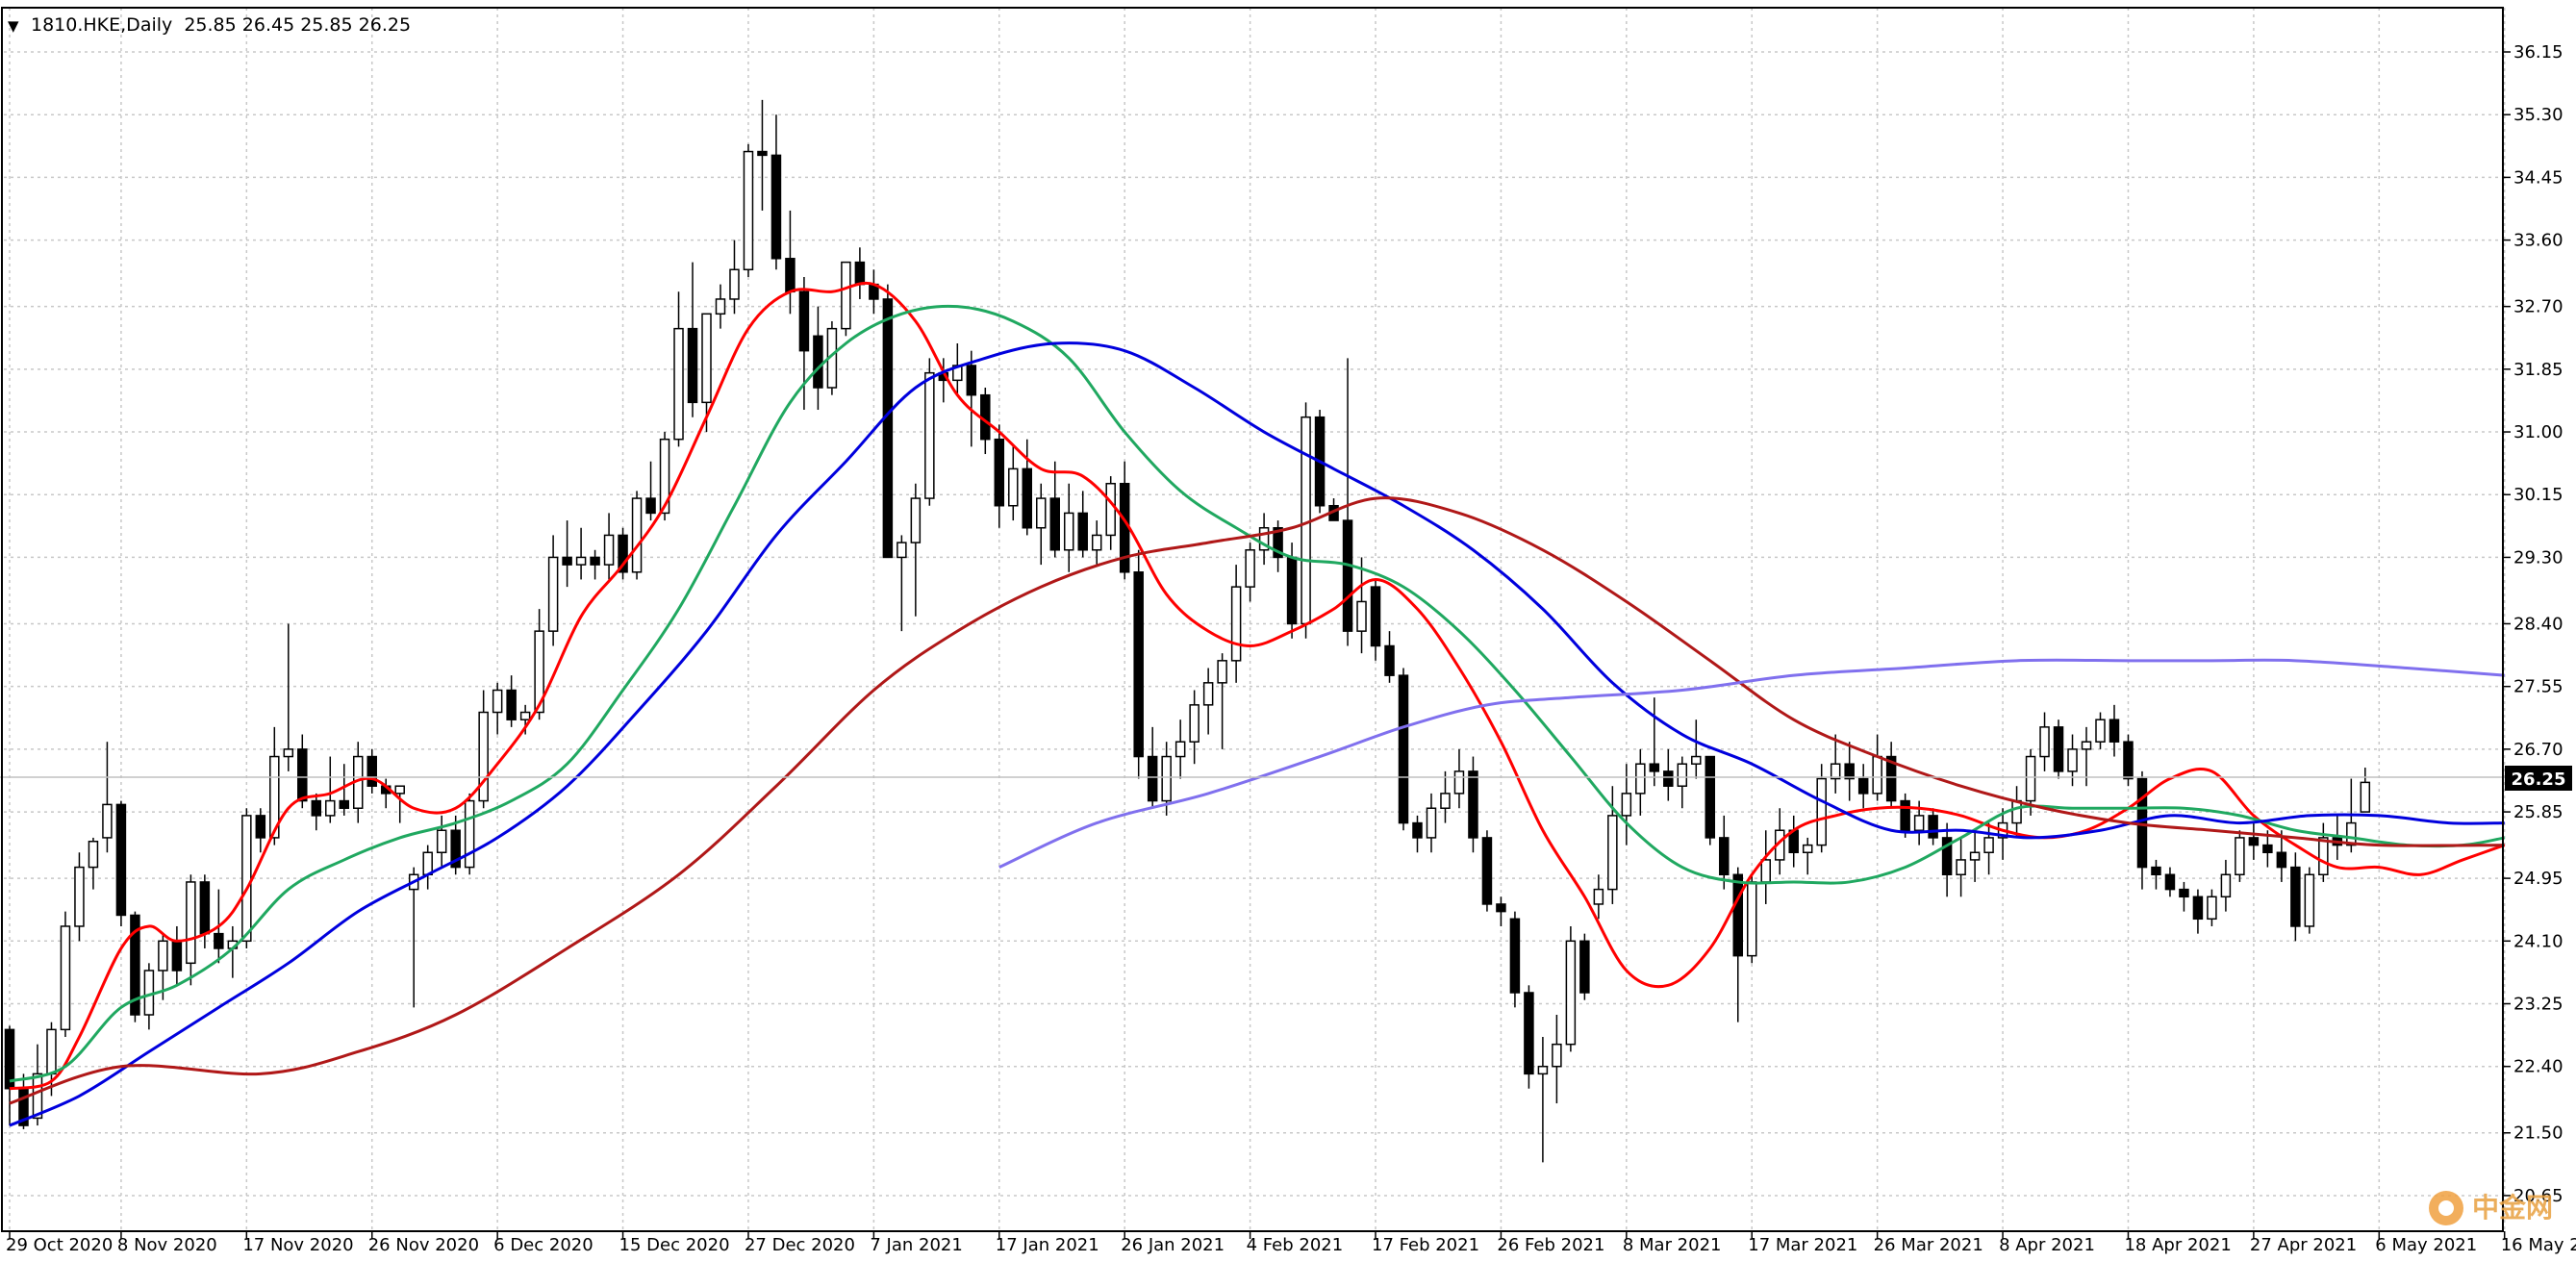 This screenshot has width=2576, height=1262. Describe the element at coordinates (2538, 624) in the screenshot. I see `y-tick-label: 28.40` at that location.